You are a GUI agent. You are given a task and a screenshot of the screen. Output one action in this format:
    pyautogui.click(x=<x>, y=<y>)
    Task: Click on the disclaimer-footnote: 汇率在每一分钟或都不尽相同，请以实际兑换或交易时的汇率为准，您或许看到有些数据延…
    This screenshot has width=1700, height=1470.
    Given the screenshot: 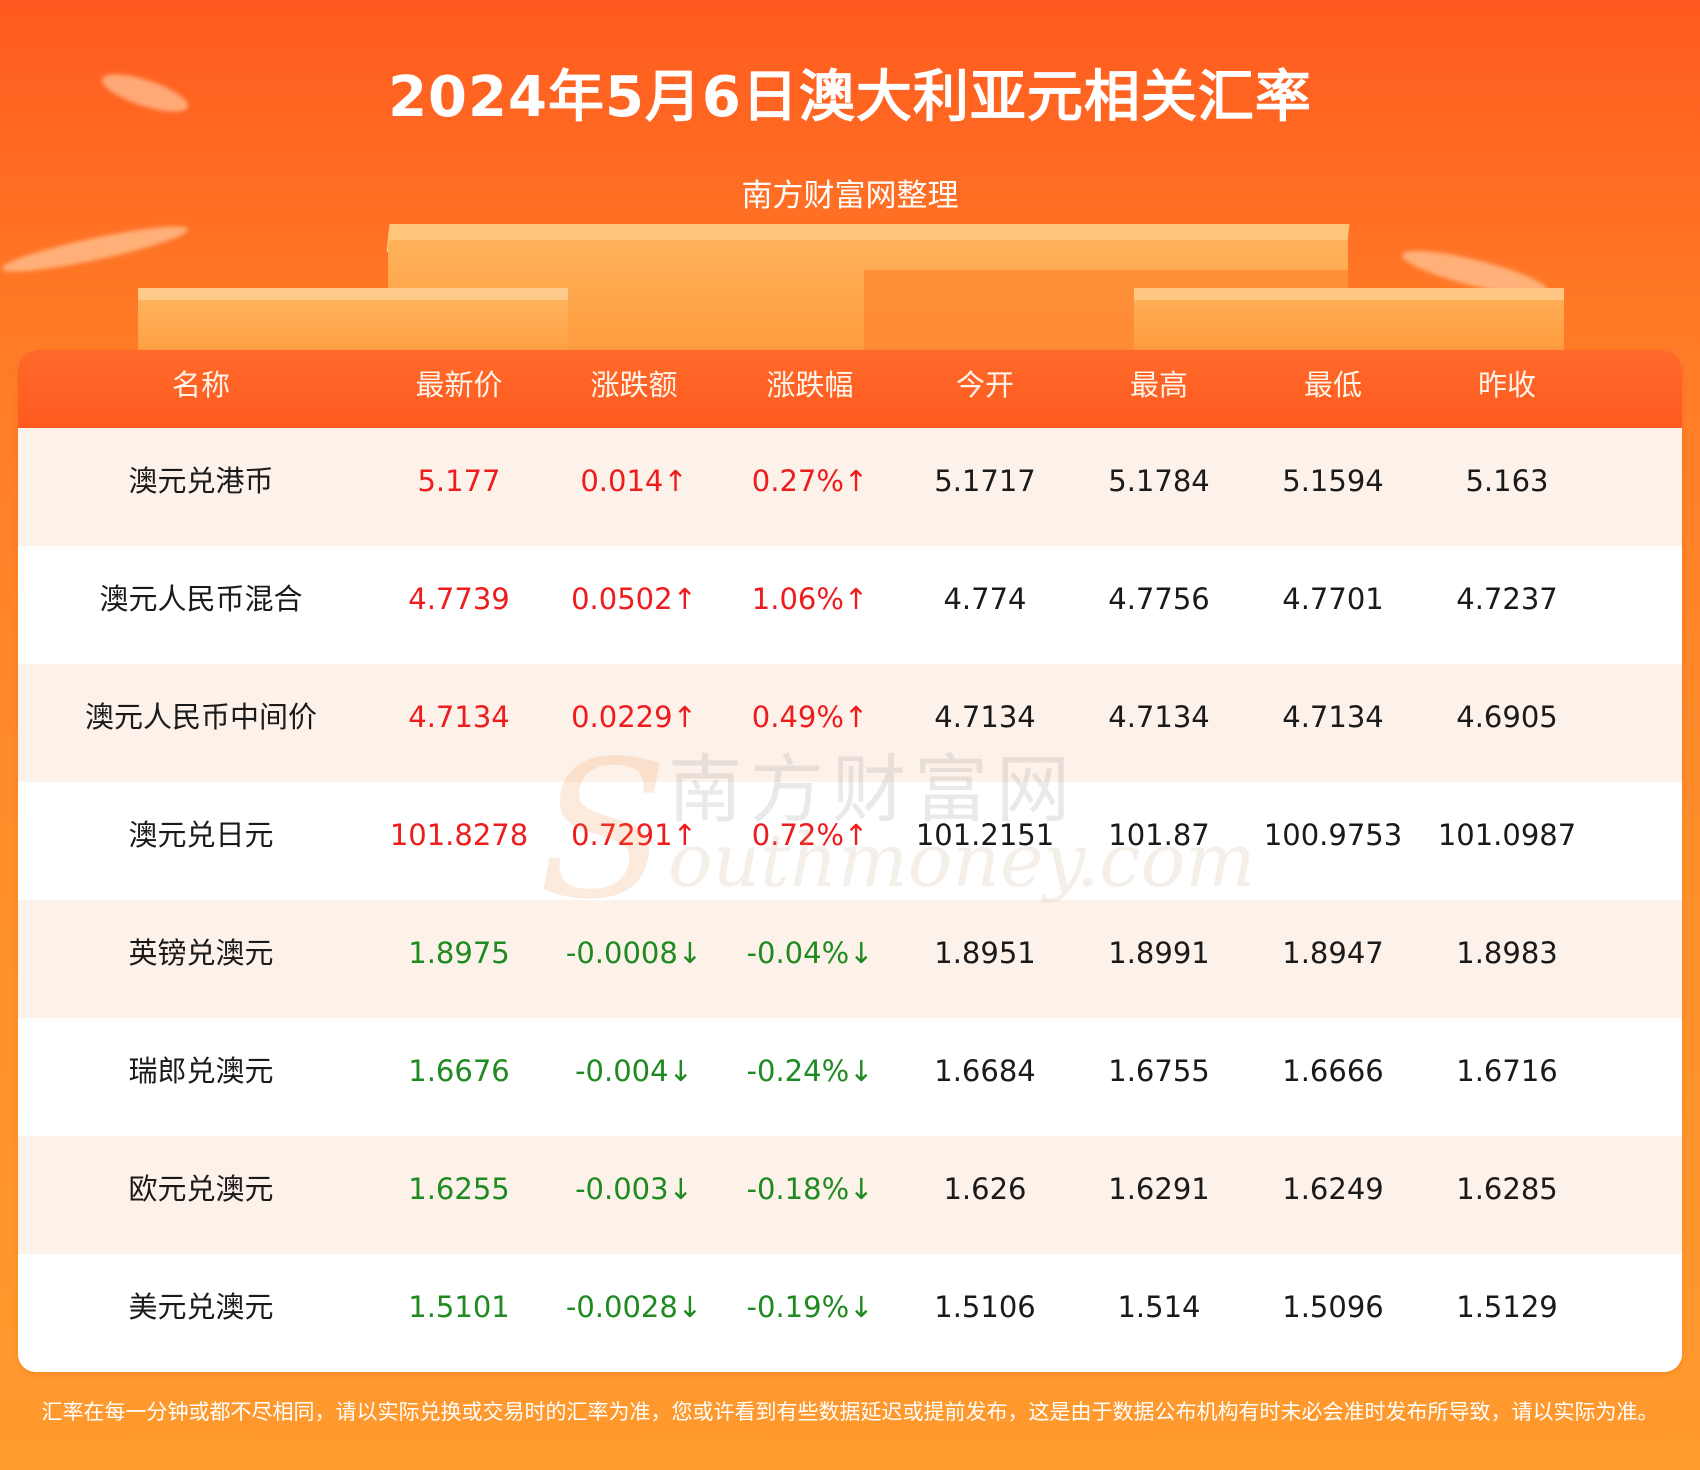 What is the action you would take?
    pyautogui.click(x=850, y=1412)
    